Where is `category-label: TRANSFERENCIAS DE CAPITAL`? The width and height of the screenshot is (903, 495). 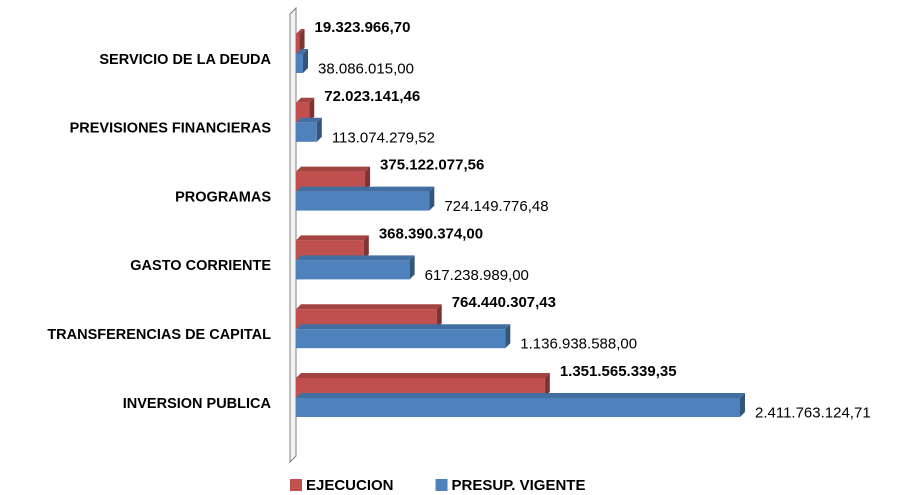
category-label: TRANSFERENCIAS DE CAPITAL is located at coordinates (159, 335).